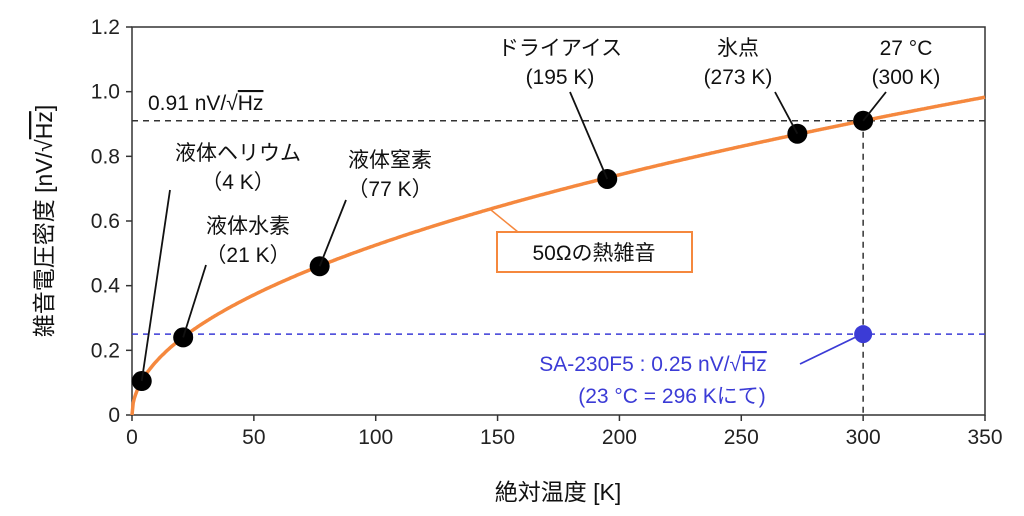 Image resolution: width=1024 pixels, height=516 pixels. Describe the element at coordinates (205, 103) in the screenshot. I see `reference-label: 0.91 nV/√Hz` at that location.